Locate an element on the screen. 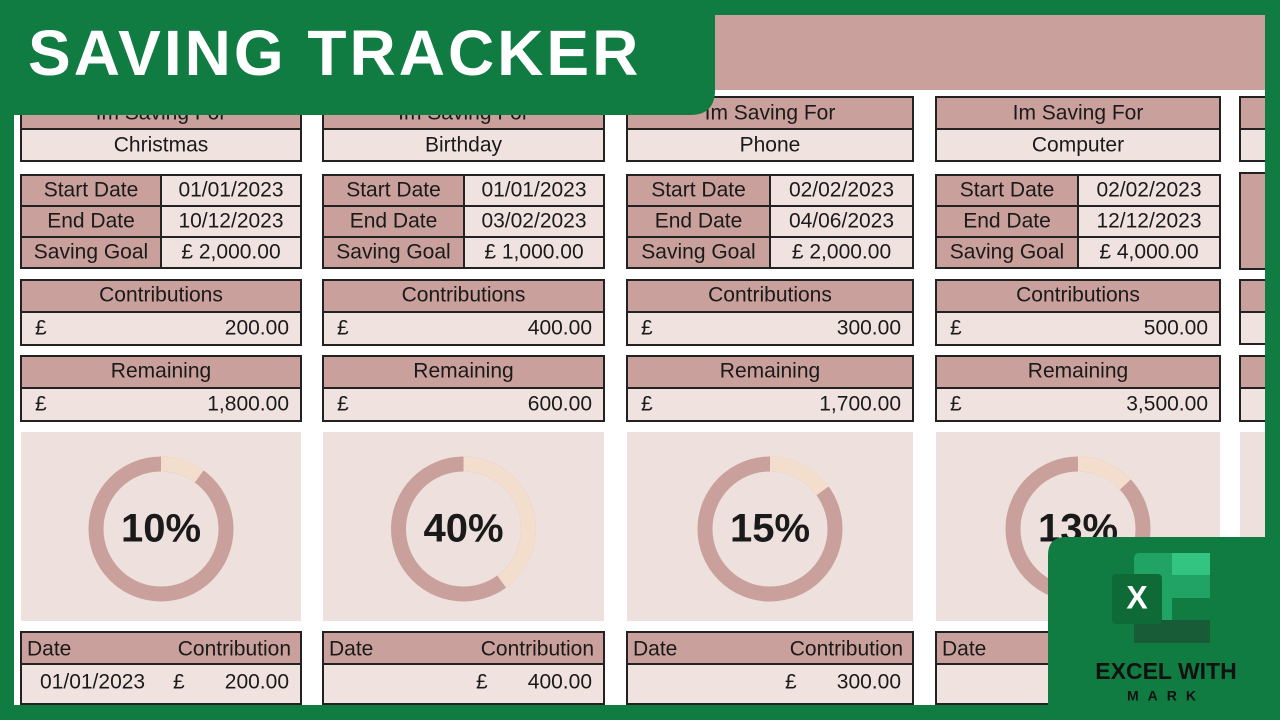 The height and width of the screenshot is (720, 1280). title: SAVING TRACKER is located at coordinates (334, 53).